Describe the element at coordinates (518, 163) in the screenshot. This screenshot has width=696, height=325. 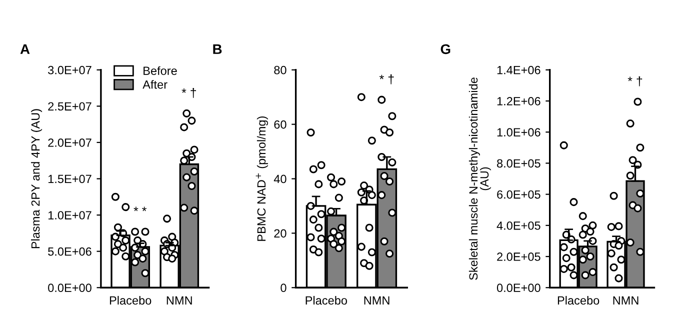
I see `y-tick-label: 8.0E+05` at that location.